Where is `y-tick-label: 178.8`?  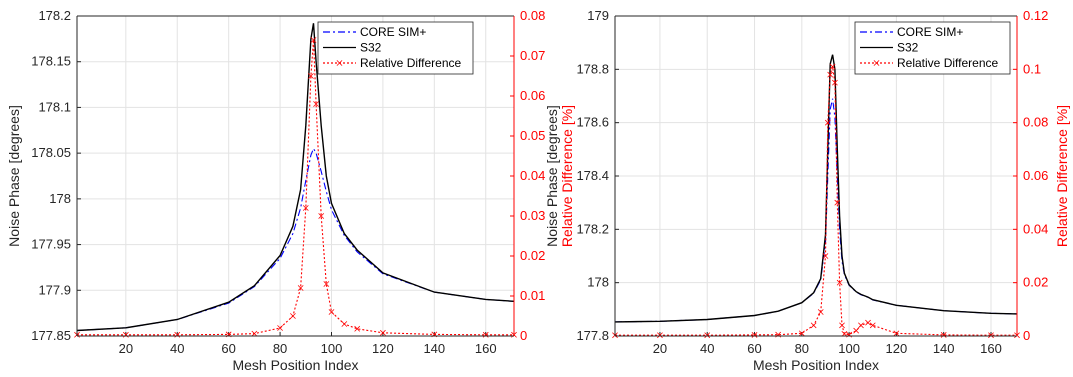
y-tick-label: 178.8 is located at coordinates (592, 68).